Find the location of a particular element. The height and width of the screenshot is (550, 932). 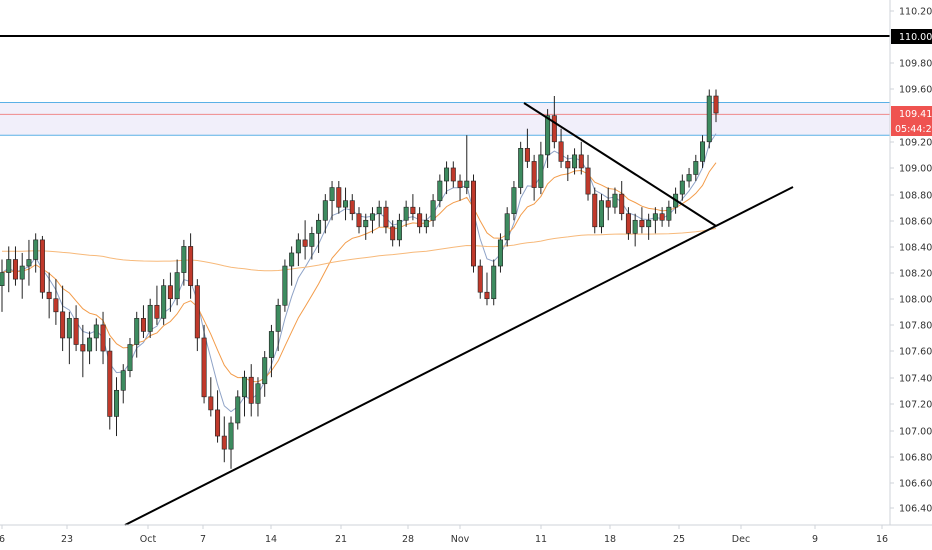

x-tick-label: 6 is located at coordinates (2, 539).